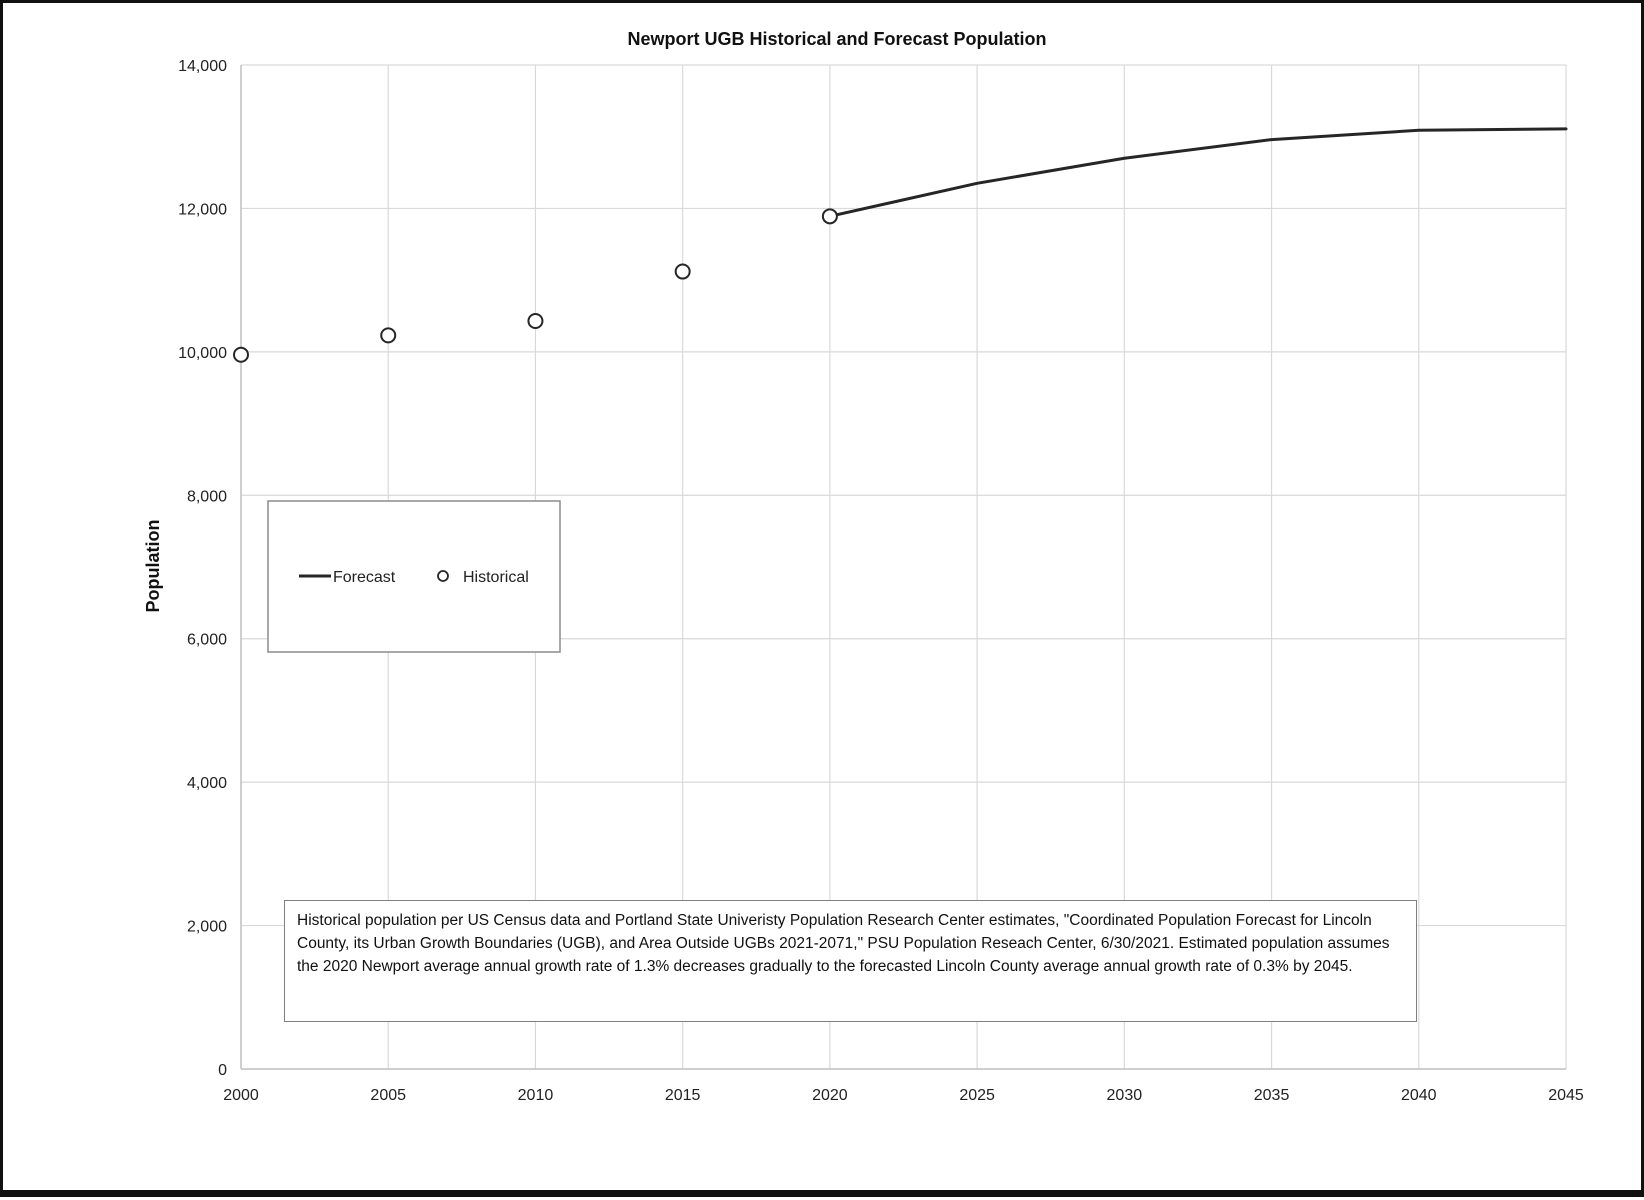 The width and height of the screenshot is (1644, 1200). What do you see at coordinates (207, 783) in the screenshot?
I see `y-tick-label: 4,000` at bounding box center [207, 783].